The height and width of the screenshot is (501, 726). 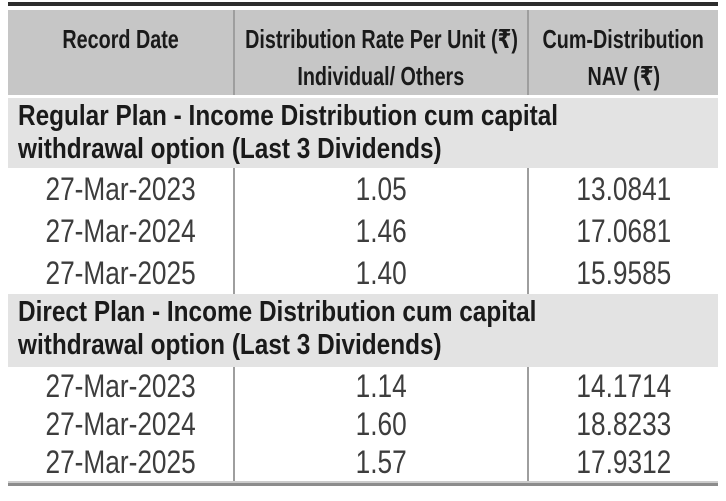 What do you see at coordinates (120, 39) in the screenshot?
I see `column-header-record-date-label: Record Date` at bounding box center [120, 39].